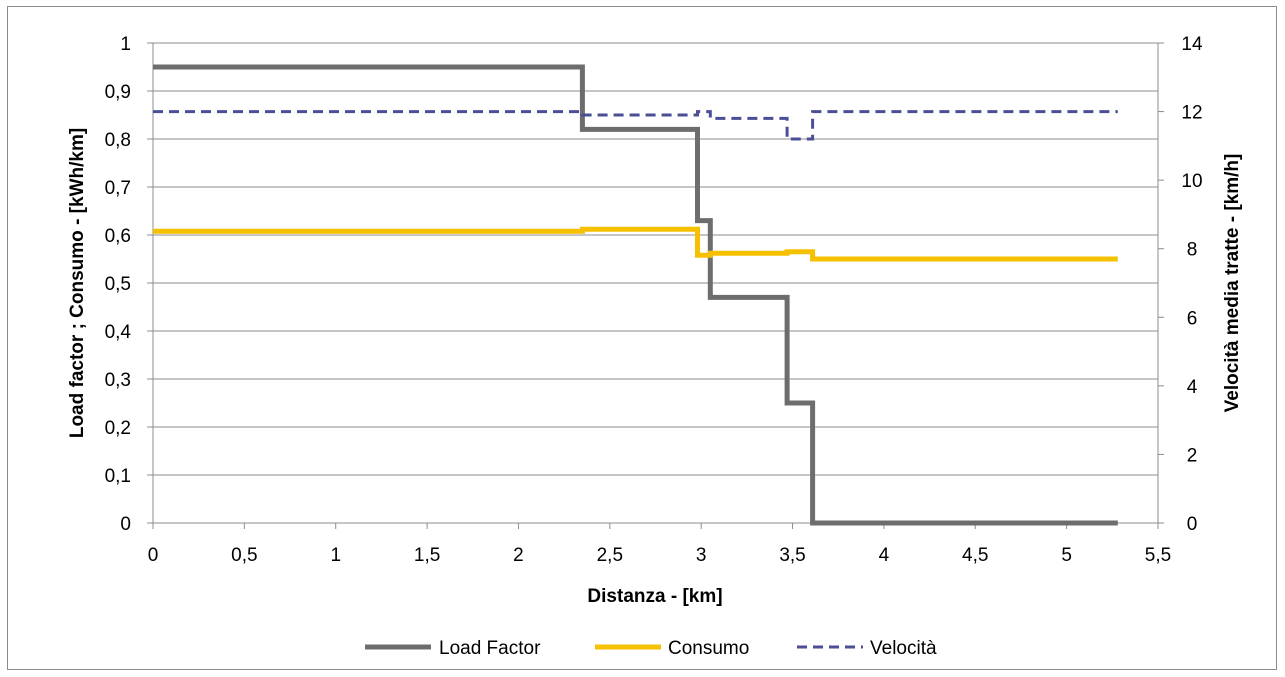  Describe the element at coordinates (335, 555) in the screenshot. I see `x-tick-label: 1` at that location.